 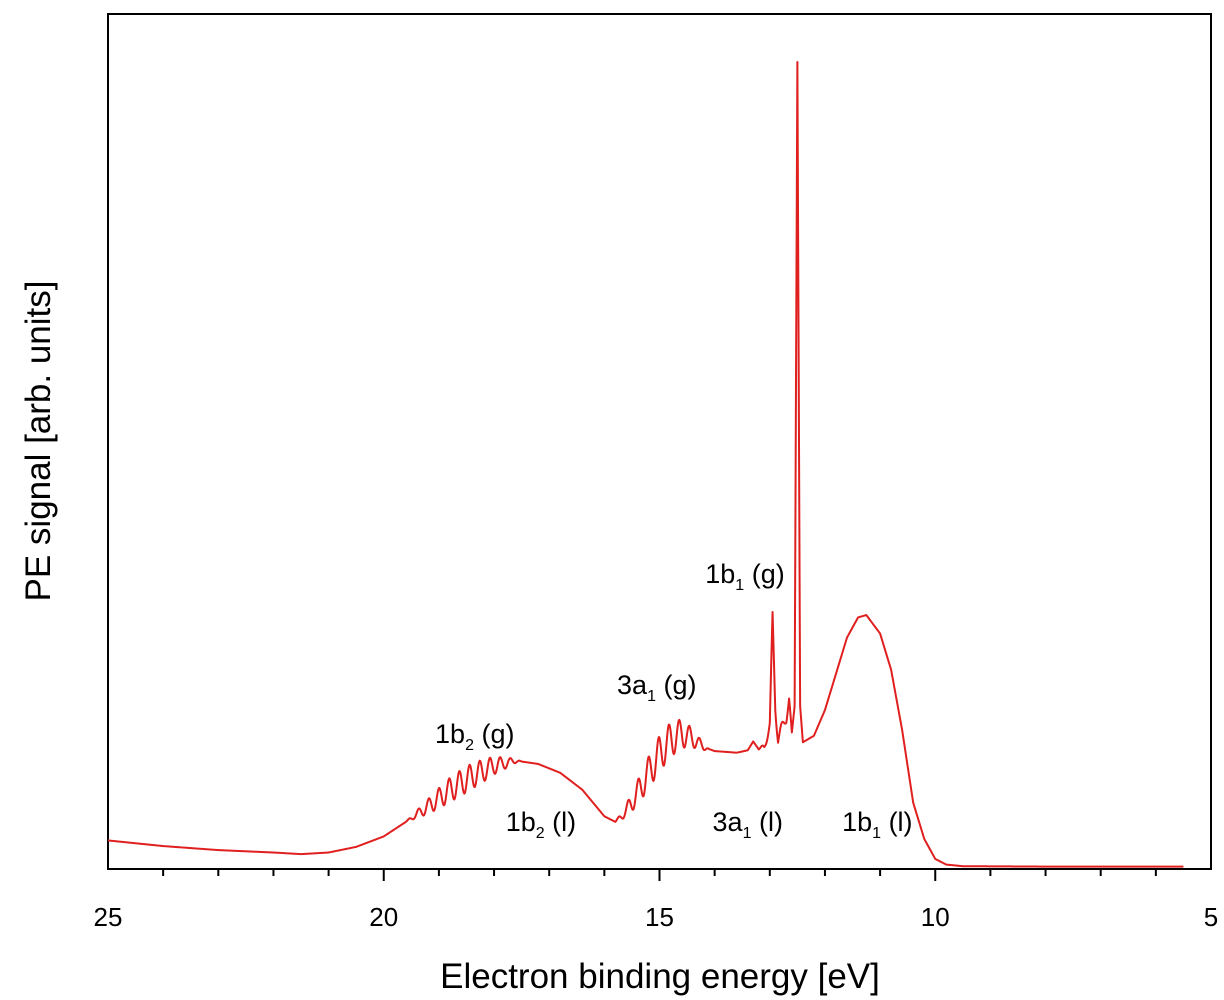 I want to click on x-tick-label: 5, so click(x=1211, y=917).